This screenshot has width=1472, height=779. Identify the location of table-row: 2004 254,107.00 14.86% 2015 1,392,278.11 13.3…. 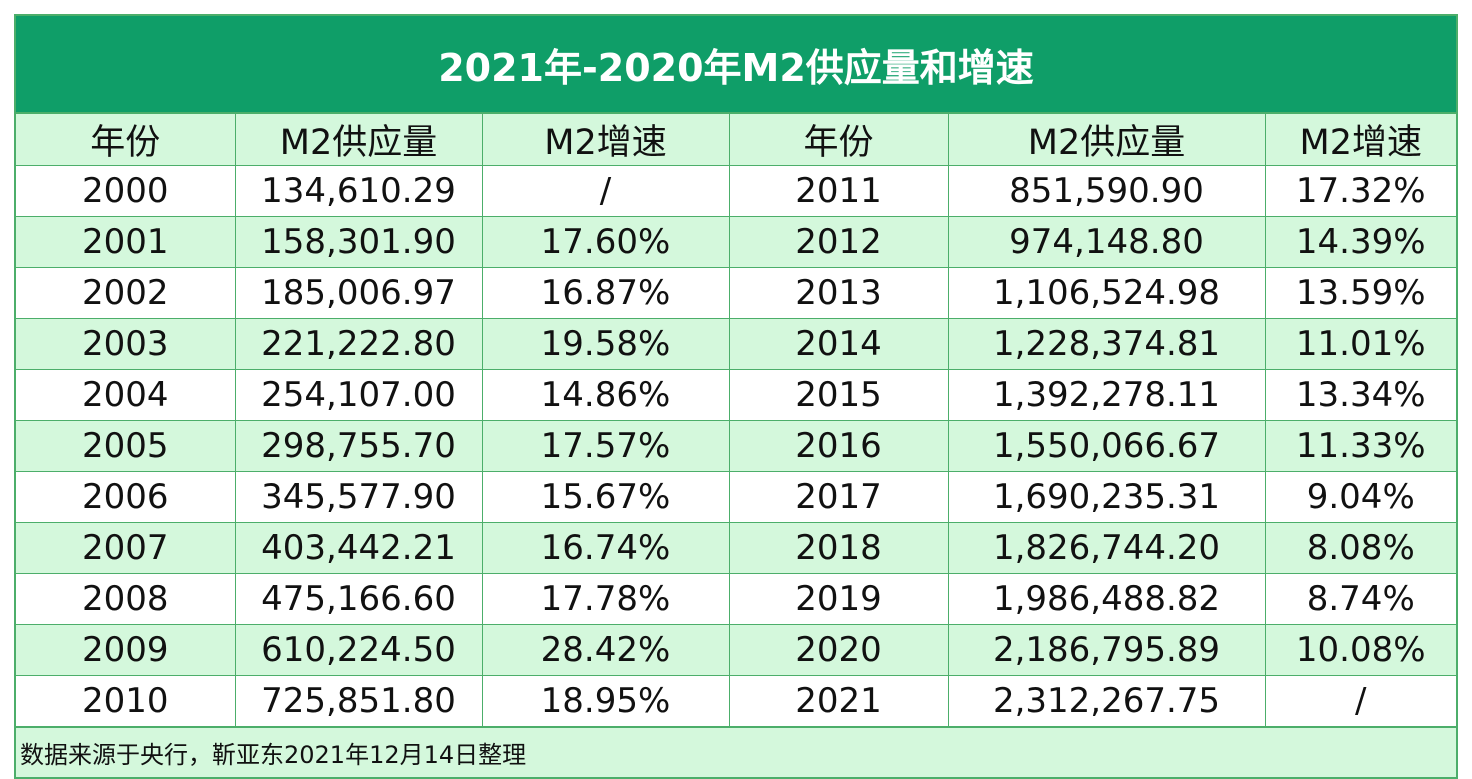
(736, 395).